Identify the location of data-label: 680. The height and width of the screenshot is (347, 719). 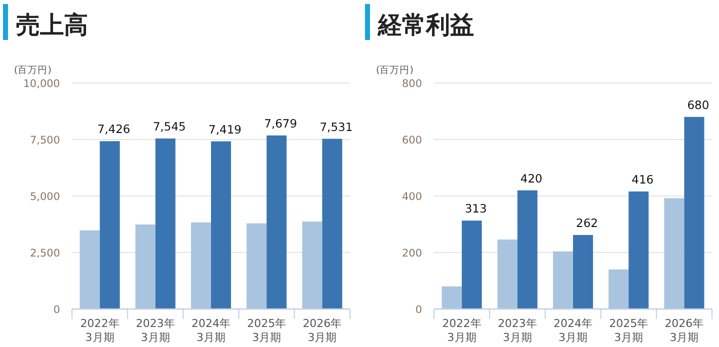
(698, 105).